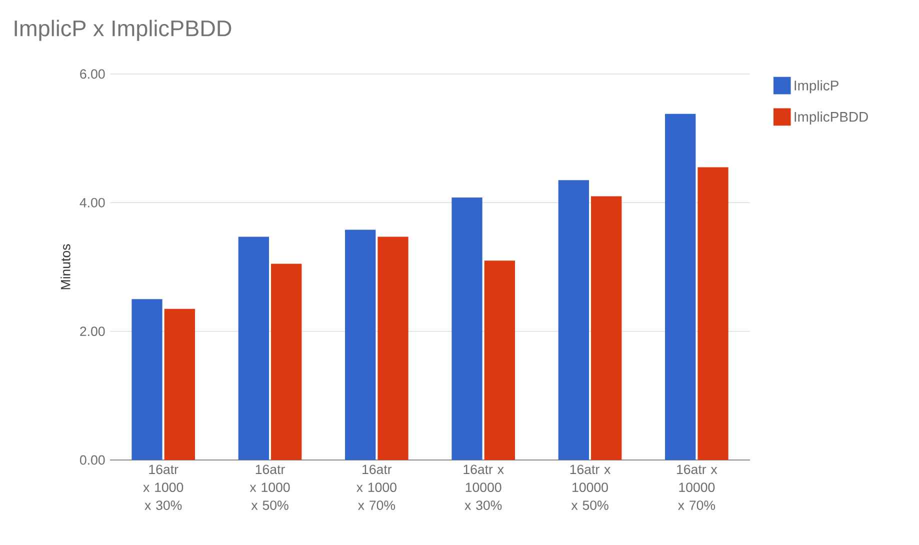 This screenshot has height=545, width=919. I want to click on chart-title: ImplicP x ImplicPBDD, so click(123, 30).